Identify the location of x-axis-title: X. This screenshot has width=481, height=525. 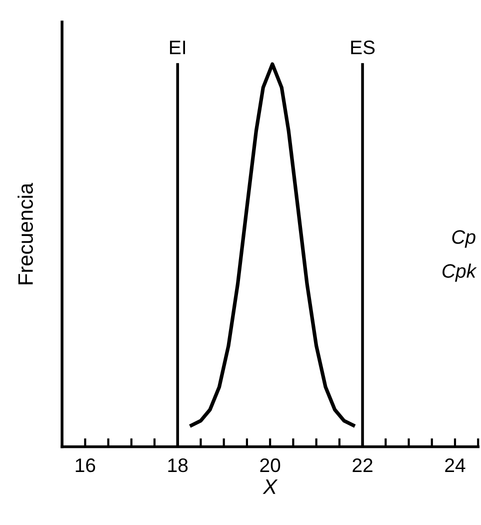
(270, 487).